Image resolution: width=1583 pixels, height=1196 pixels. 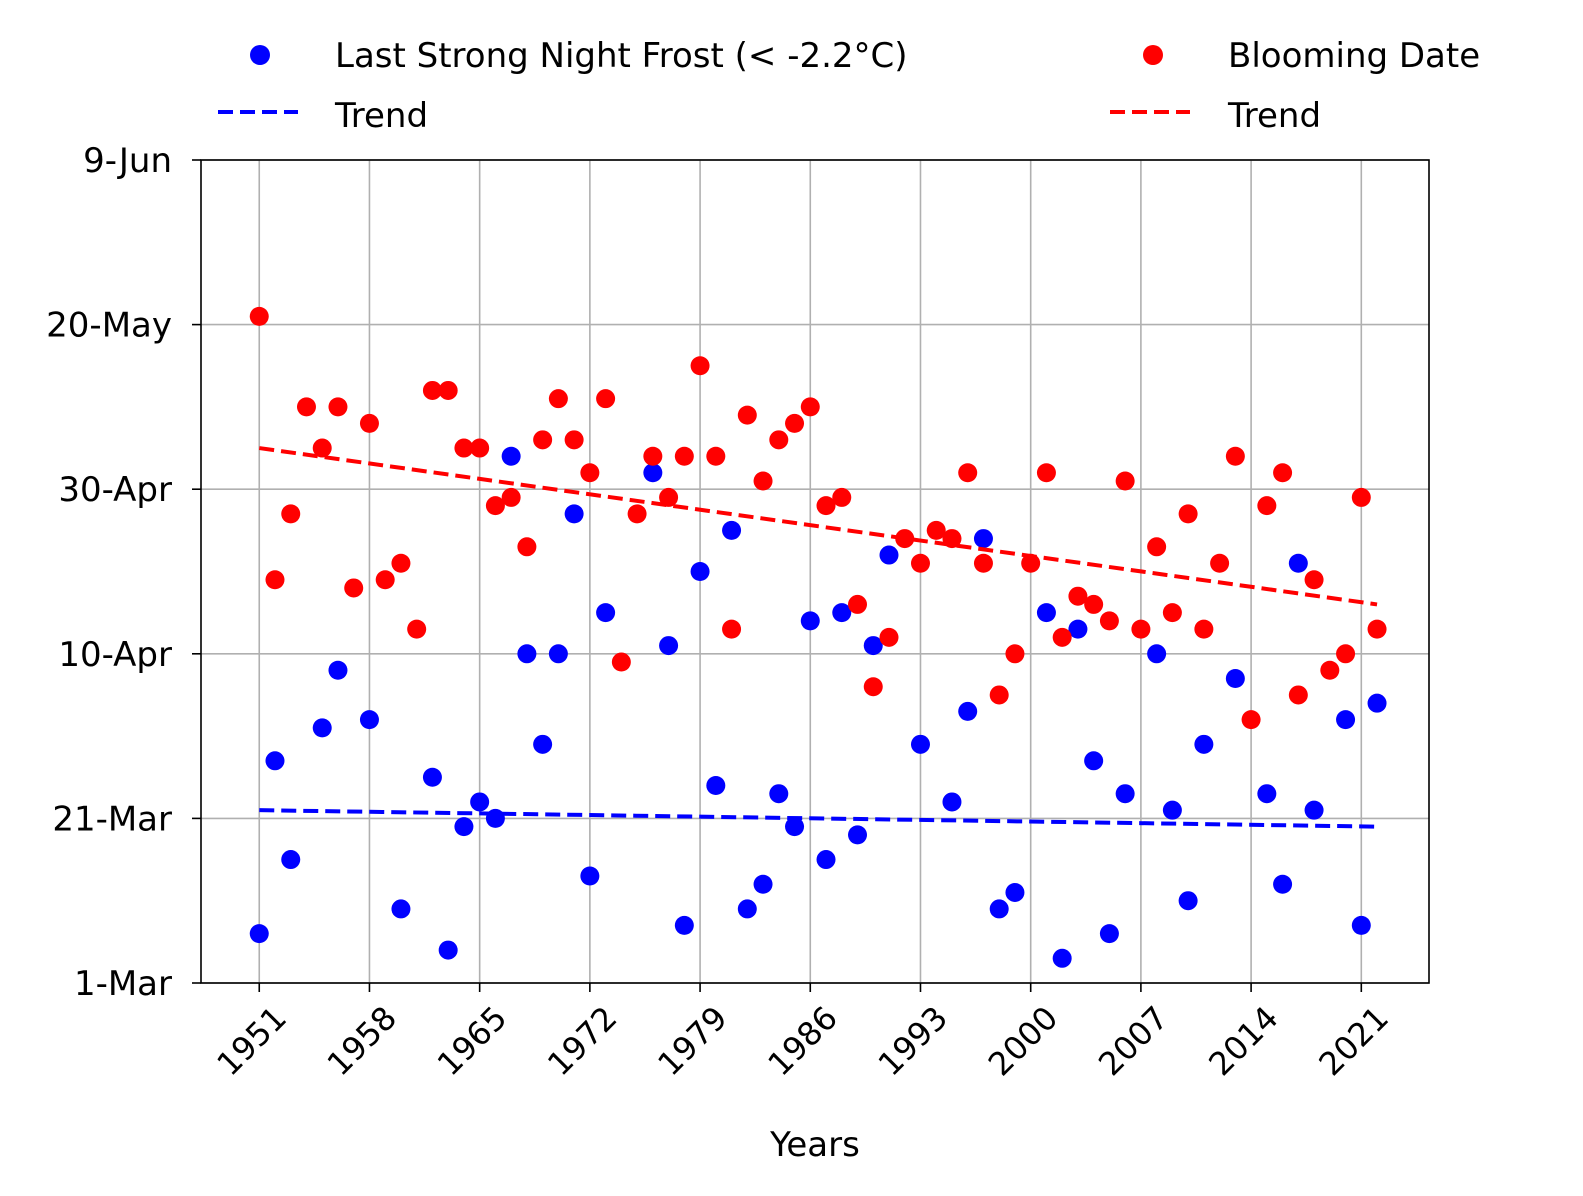 What do you see at coordinates (123, 984) in the screenshot?
I see `y-tick-label: 1-Mar` at bounding box center [123, 984].